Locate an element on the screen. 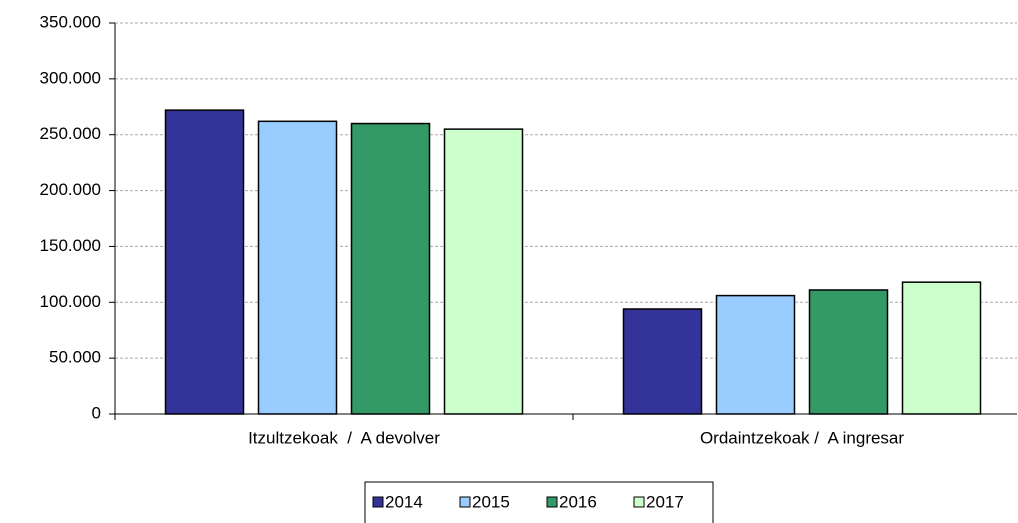 This screenshot has width=1018, height=523. y-tick-label: 300.000 is located at coordinates (70, 77).